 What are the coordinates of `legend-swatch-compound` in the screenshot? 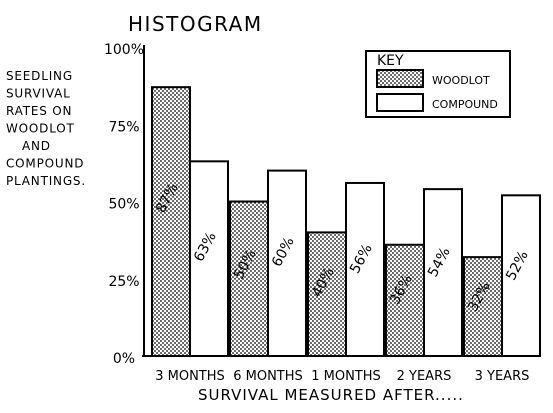 It's located at (400, 102).